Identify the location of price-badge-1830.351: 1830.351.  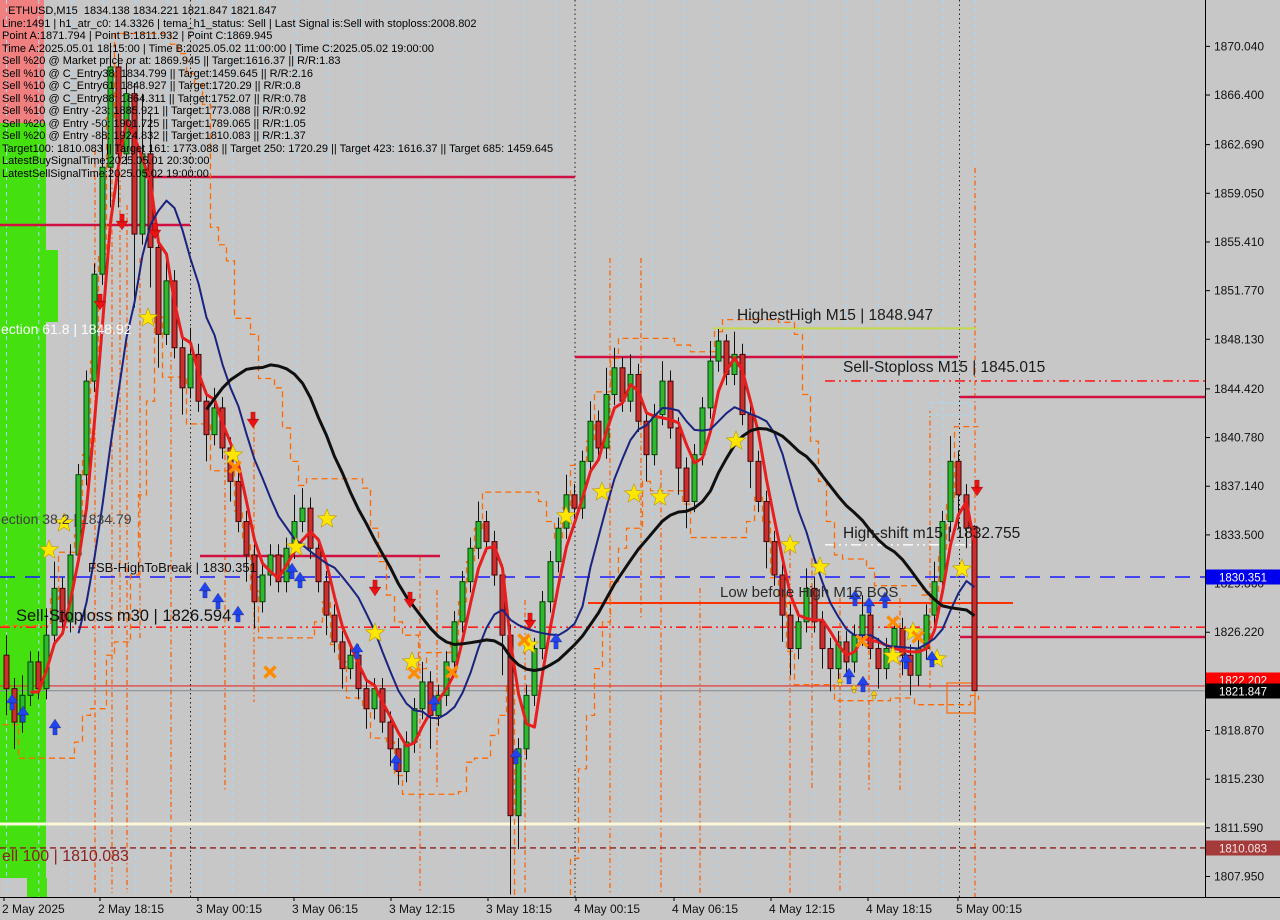
(1243, 577).